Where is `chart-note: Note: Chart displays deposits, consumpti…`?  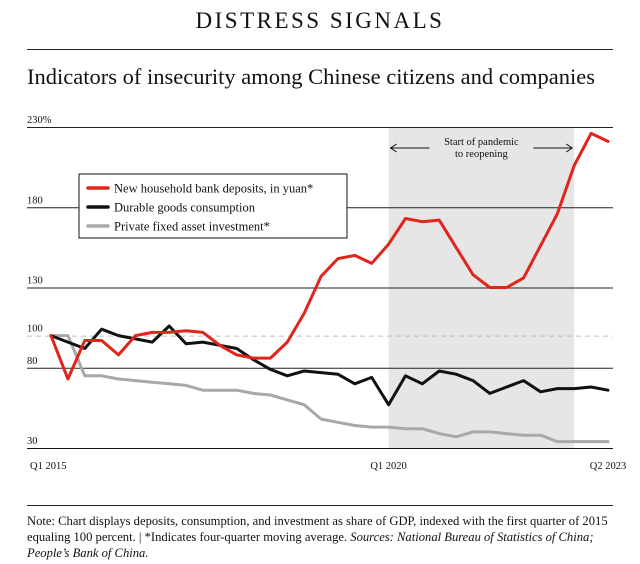
chart-note: Note: Chart displays deposits, consumpti… is located at coordinates (330, 537).